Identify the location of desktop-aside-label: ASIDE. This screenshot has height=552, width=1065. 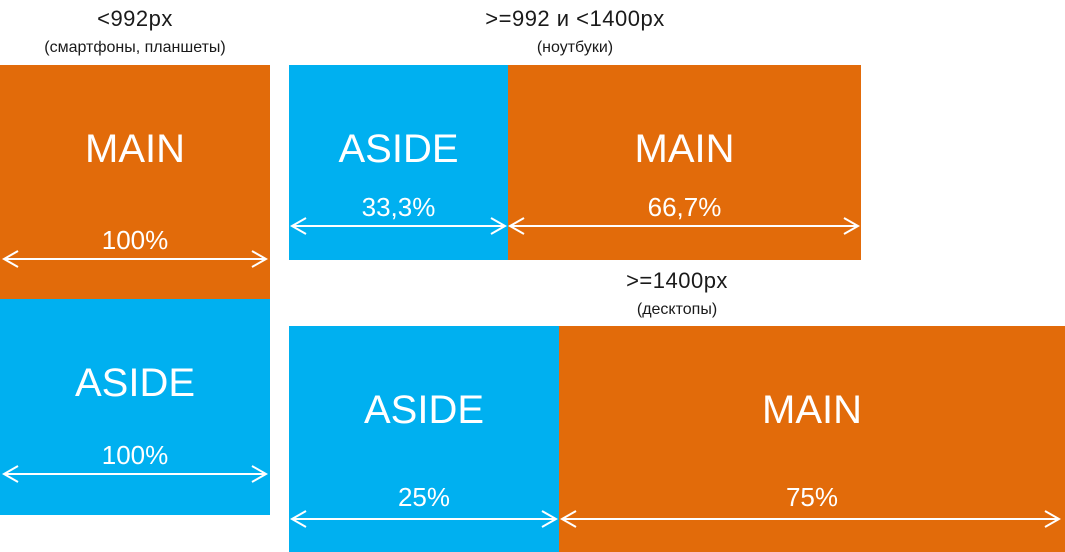
(424, 410).